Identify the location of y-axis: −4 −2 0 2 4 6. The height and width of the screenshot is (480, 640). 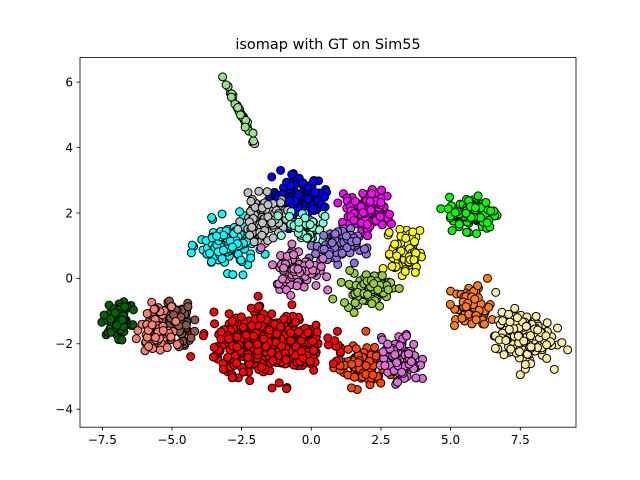
(67, 246).